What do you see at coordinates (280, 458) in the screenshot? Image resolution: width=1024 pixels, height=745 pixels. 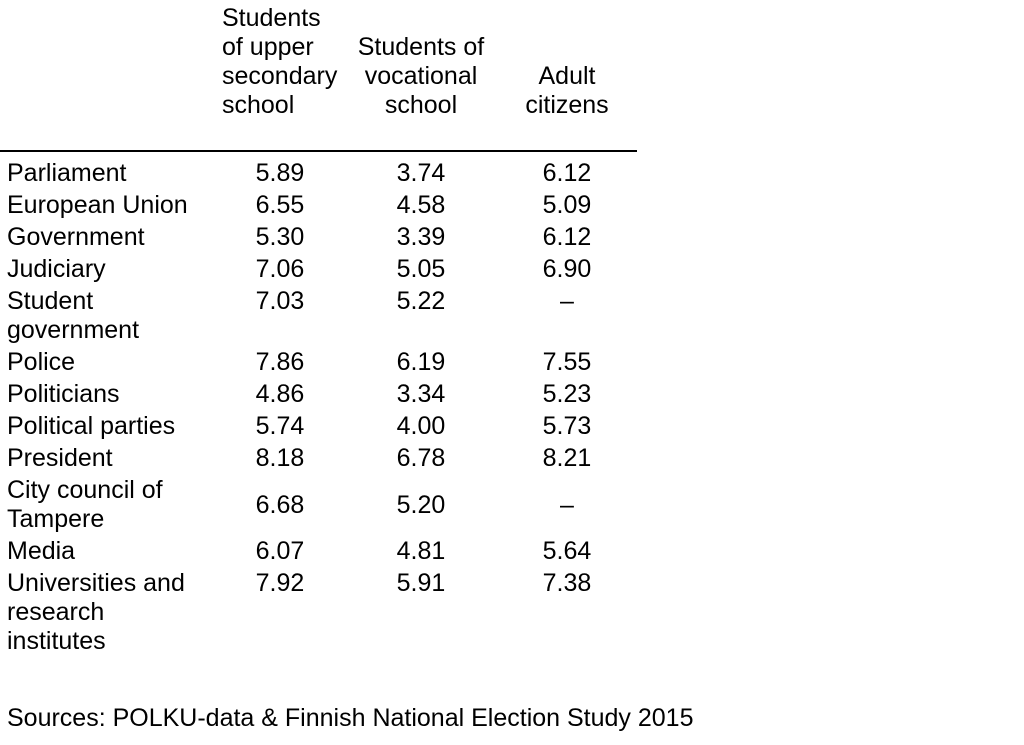 I see `cell-value: 8.18` at bounding box center [280, 458].